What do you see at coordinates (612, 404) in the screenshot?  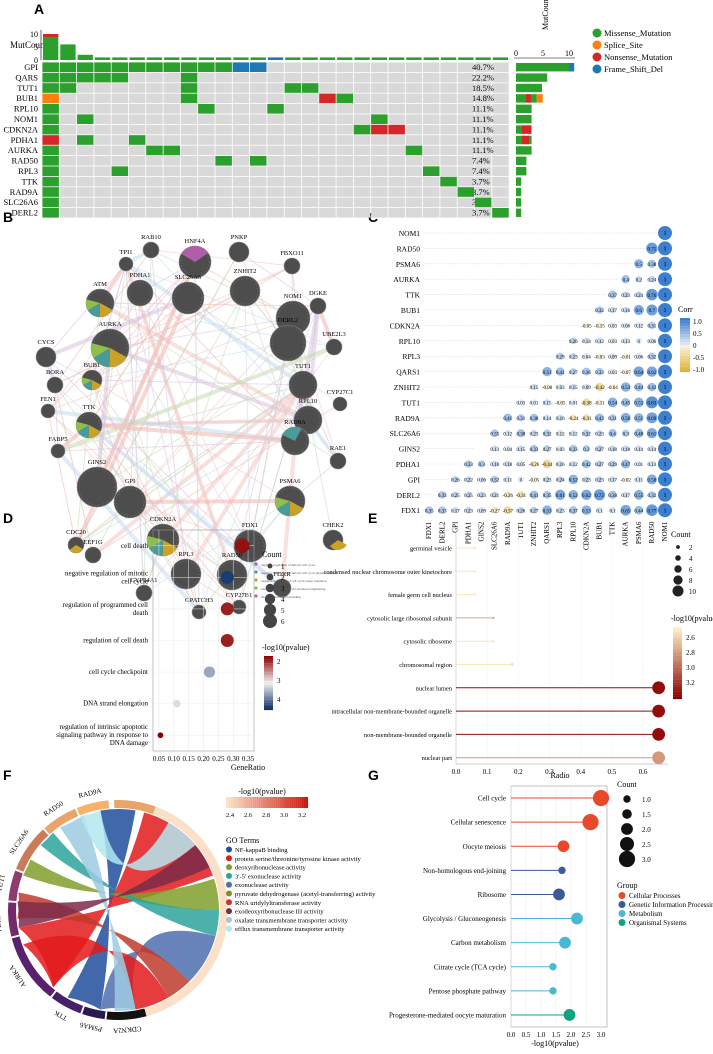 I see `corr-value: 0.54` at bounding box center [612, 404].